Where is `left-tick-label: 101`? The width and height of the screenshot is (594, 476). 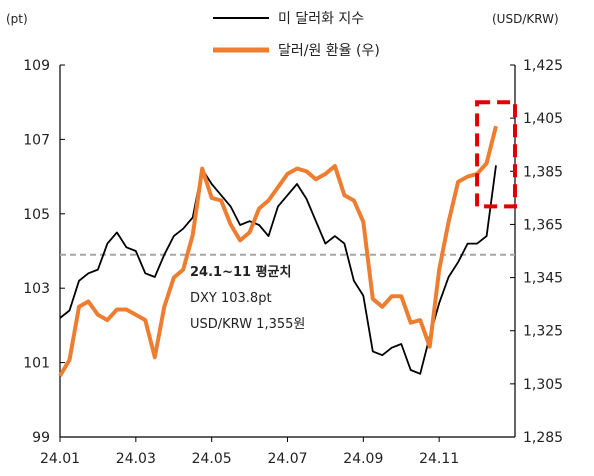 left-tick-label: 101 is located at coordinates (36, 364).